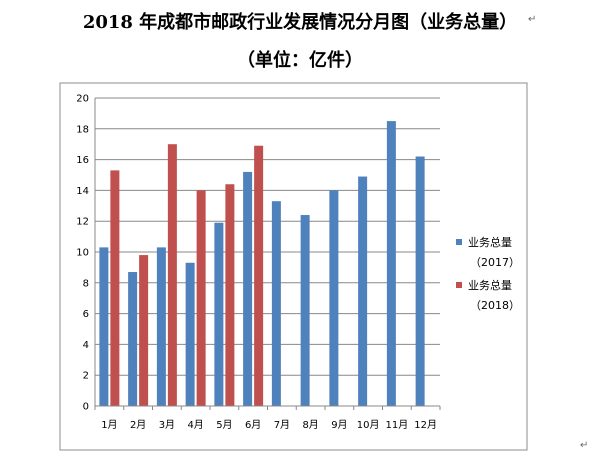 This screenshot has width=600, height=462. Describe the element at coordinates (310, 425) in the screenshot. I see `x-tick-label: 8月` at that location.